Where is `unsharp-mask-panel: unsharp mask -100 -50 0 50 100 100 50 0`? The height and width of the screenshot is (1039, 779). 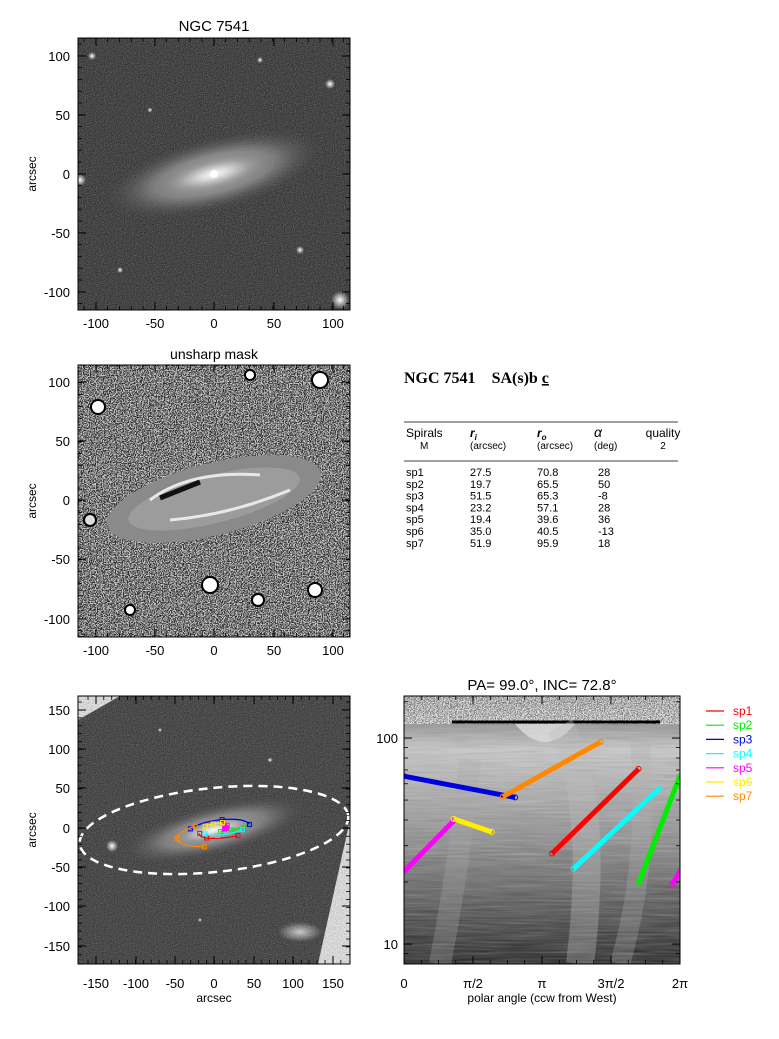
unsharp-mask-panel: unsharp mask -100 -50 0 50 100 100 50 0 is located at coordinates (188, 502).